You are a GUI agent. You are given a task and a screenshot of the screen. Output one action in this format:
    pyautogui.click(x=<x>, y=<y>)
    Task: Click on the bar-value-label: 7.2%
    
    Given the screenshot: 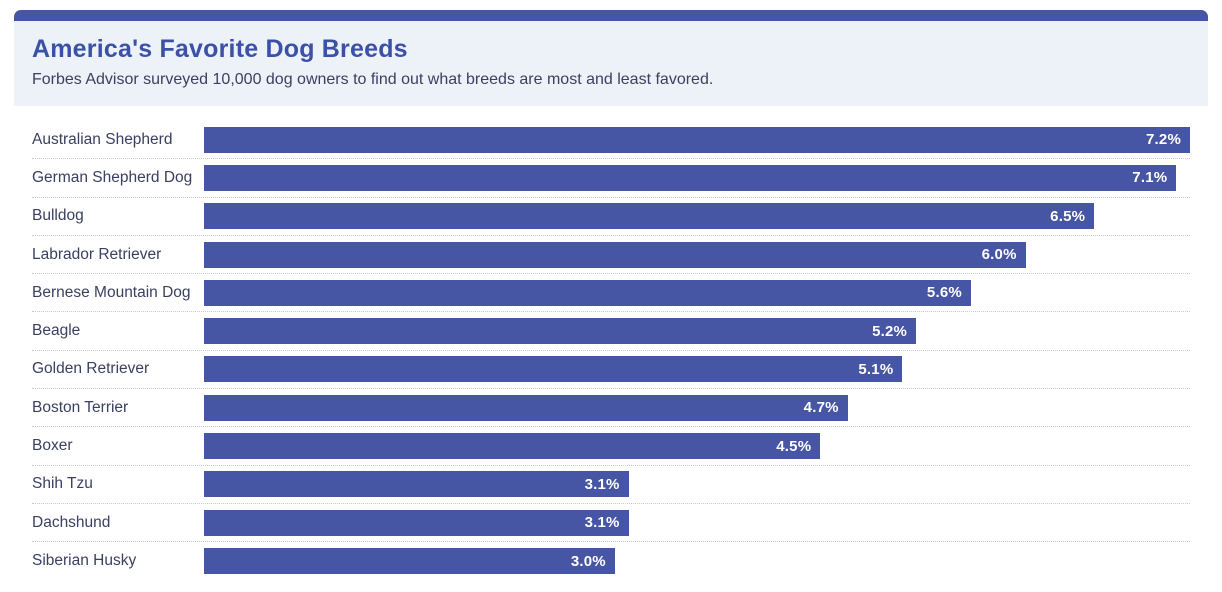 What is the action you would take?
    pyautogui.click(x=1163, y=140)
    